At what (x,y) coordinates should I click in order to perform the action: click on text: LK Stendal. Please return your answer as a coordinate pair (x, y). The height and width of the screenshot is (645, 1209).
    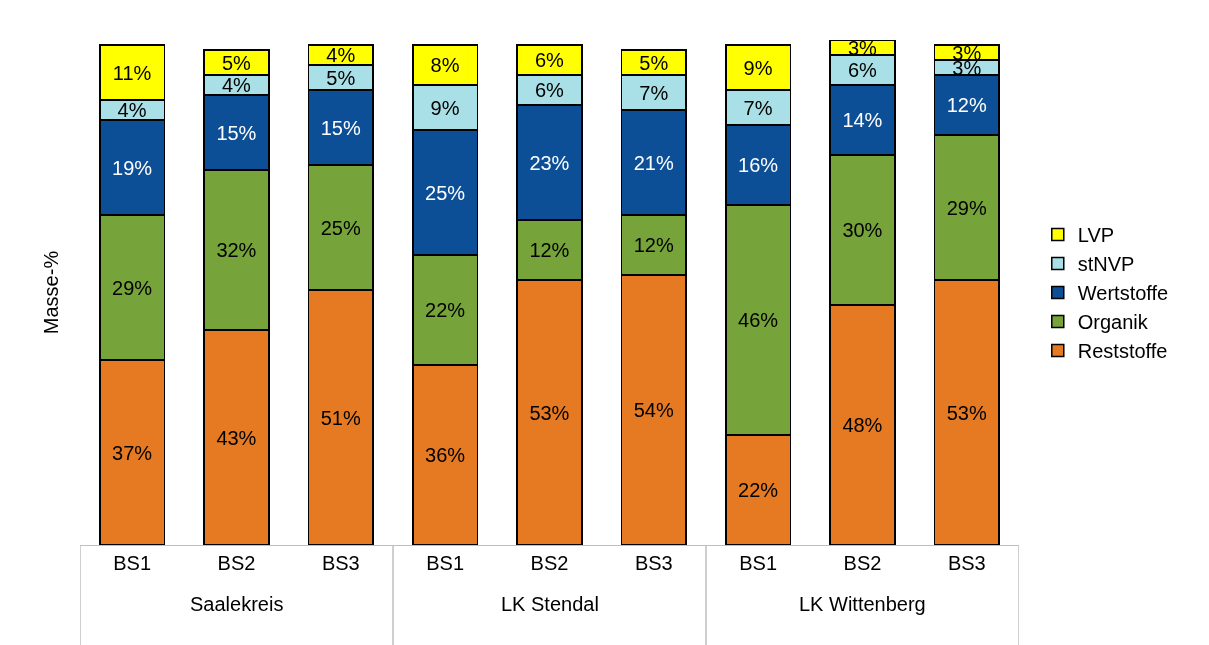
    Looking at the image, I should click on (550, 604).